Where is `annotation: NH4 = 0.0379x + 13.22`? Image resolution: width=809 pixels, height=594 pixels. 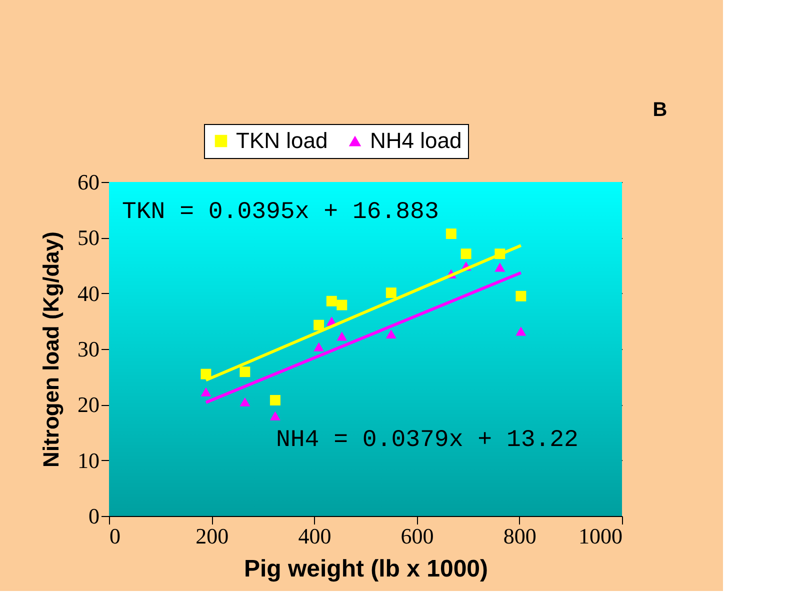
annotation: NH4 = 0.0379x + 13.22 is located at coordinates (427, 440).